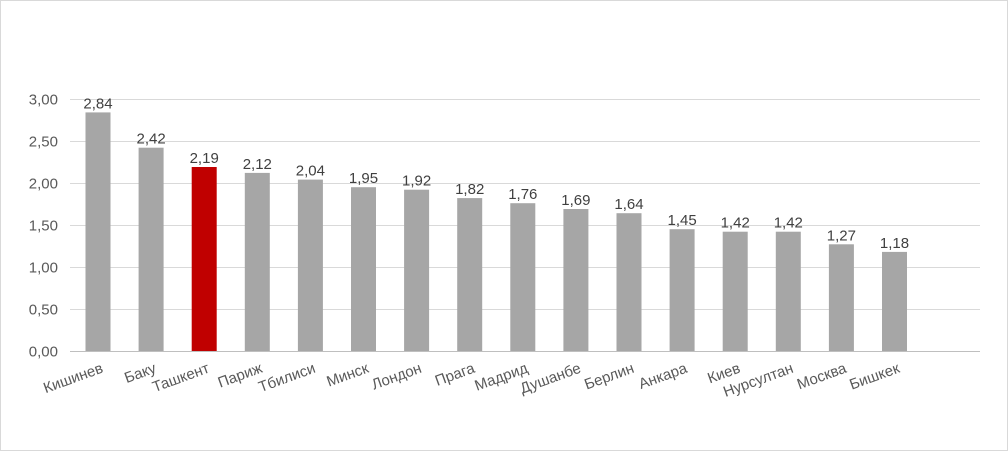  I want to click on data-label: 1,45, so click(681, 220).